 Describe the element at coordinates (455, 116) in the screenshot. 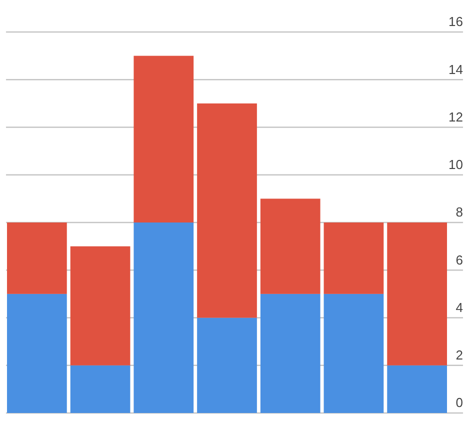

I see `y-tick-label: 12` at that location.